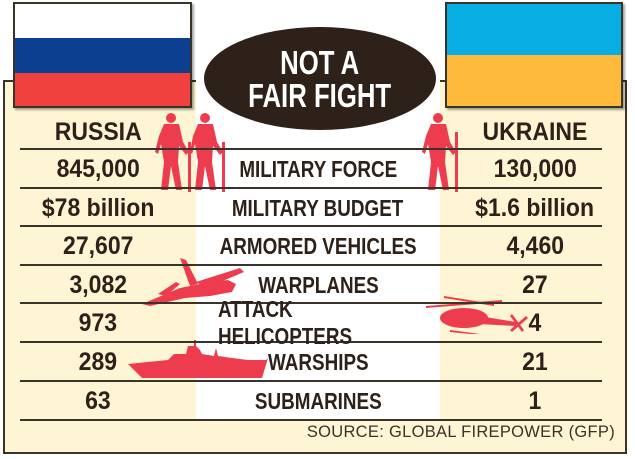 The height and width of the screenshot is (459, 635). What do you see at coordinates (98, 400) in the screenshot?
I see `russia-value: 63` at bounding box center [98, 400].